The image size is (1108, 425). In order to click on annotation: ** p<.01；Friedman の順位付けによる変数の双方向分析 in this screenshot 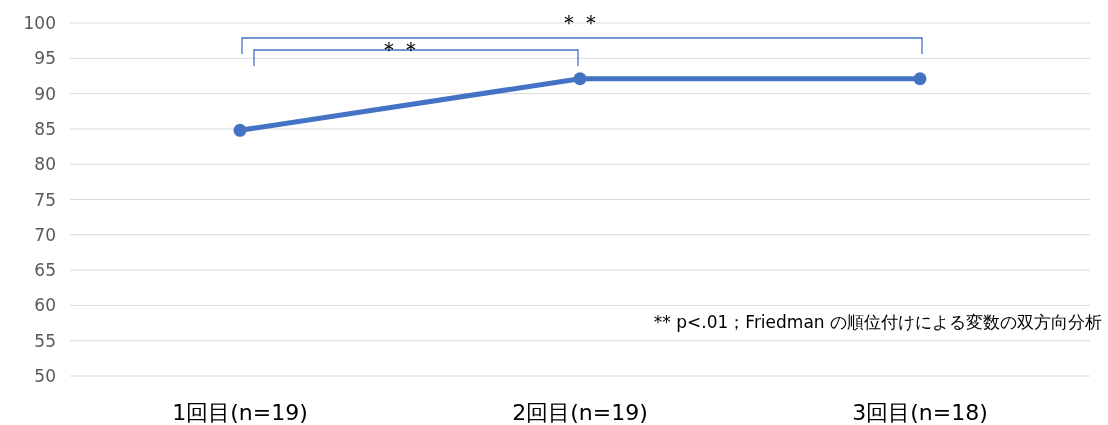, I will do `click(877, 322)`.